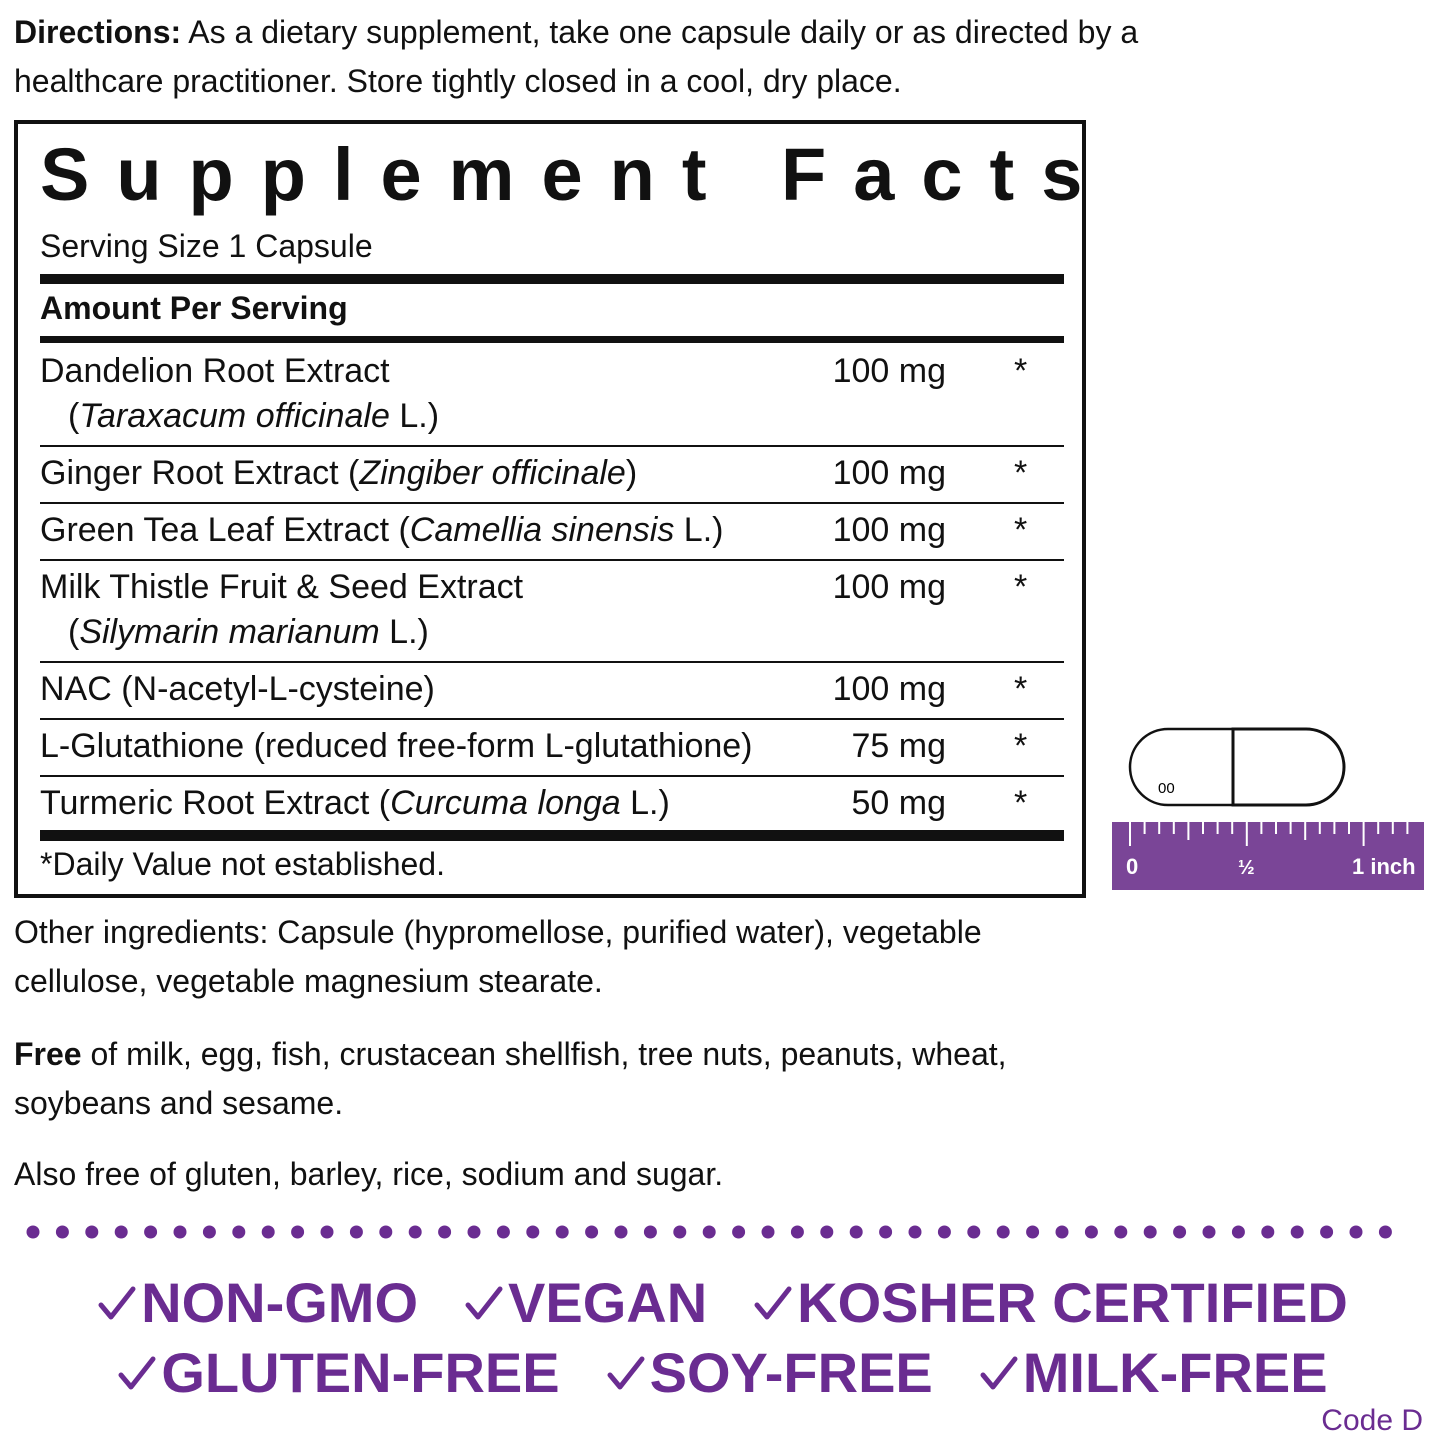 This screenshot has height=1445, width=1445. What do you see at coordinates (552, 632) in the screenshot?
I see `ingredient-name: (Silymarin marianum L.)` at bounding box center [552, 632].